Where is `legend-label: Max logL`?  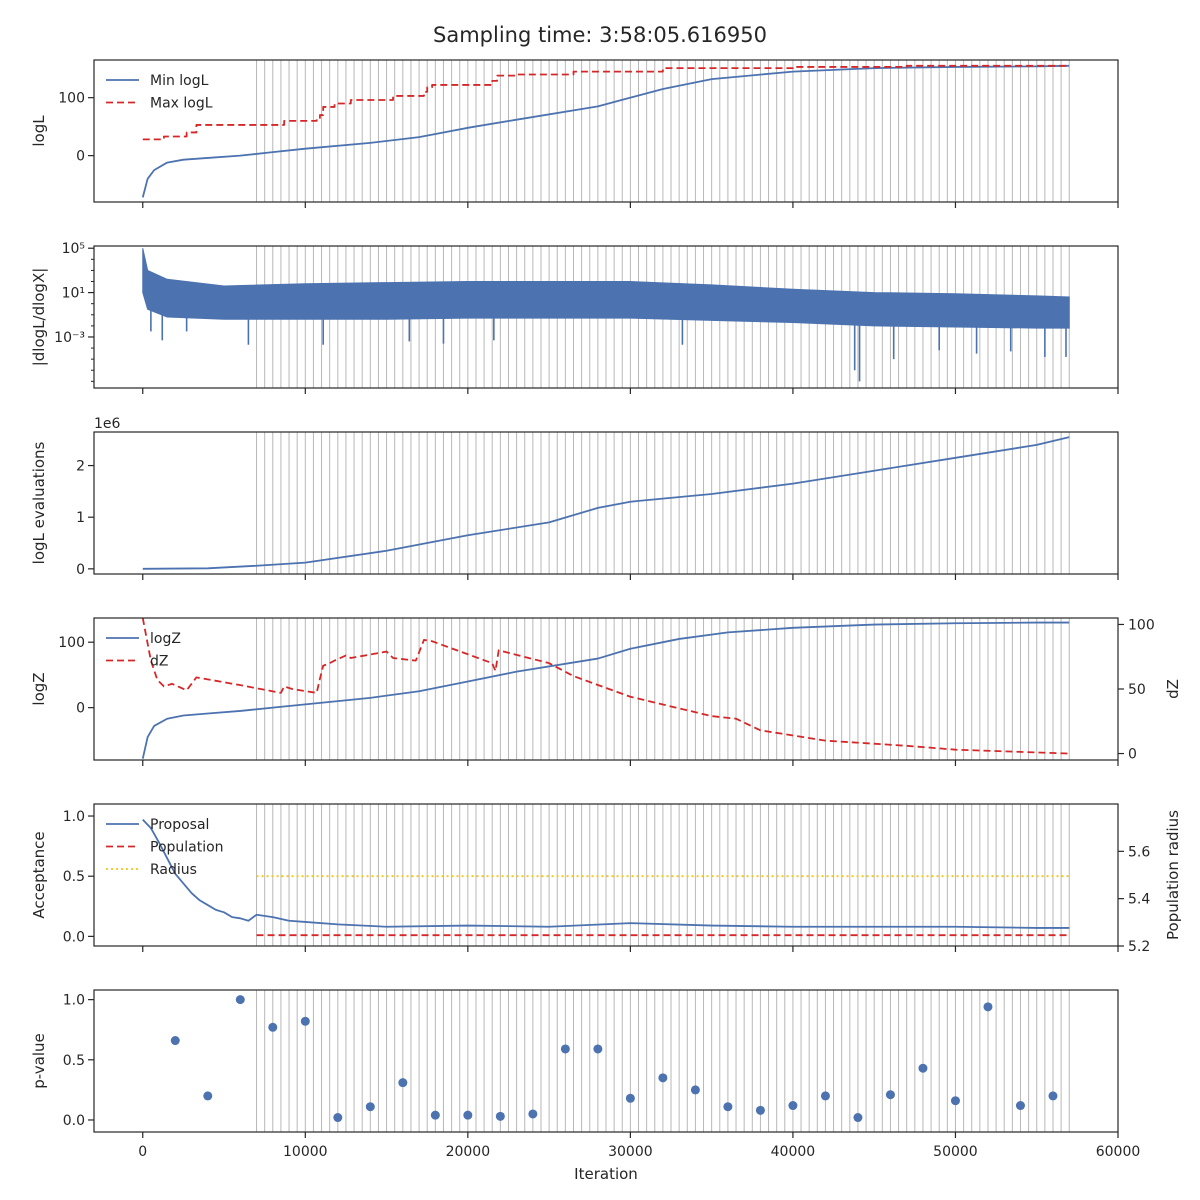 legend-label: Max logL is located at coordinates (181, 104).